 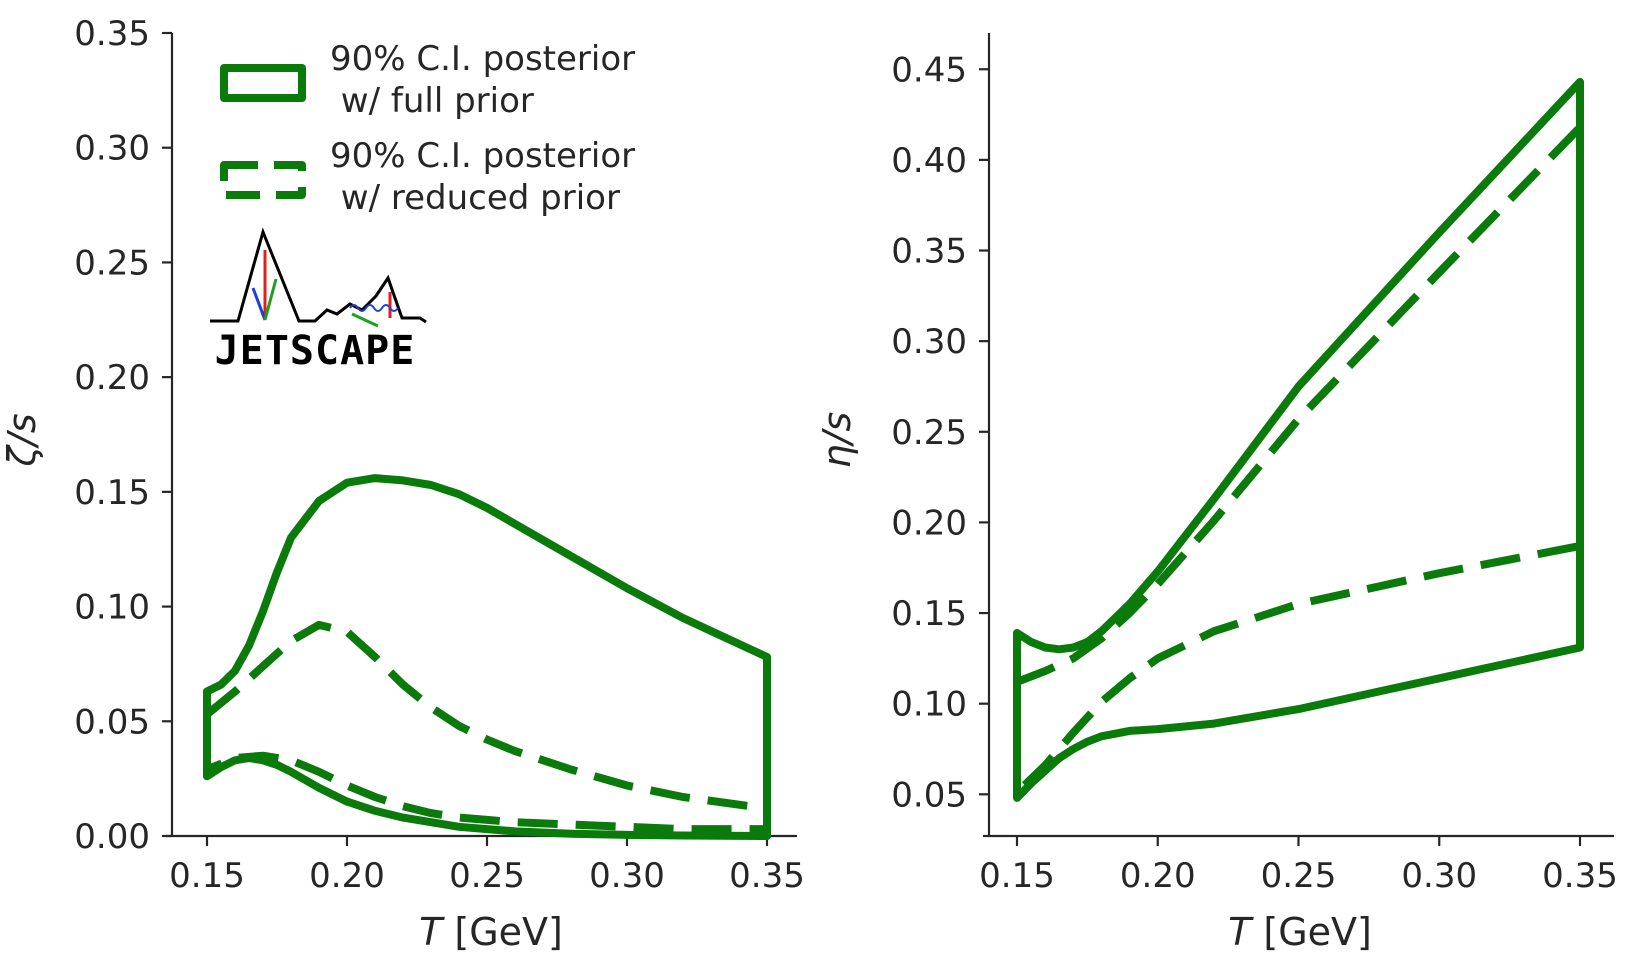 I want to click on zeta-series-group, so click(x=487, y=657).